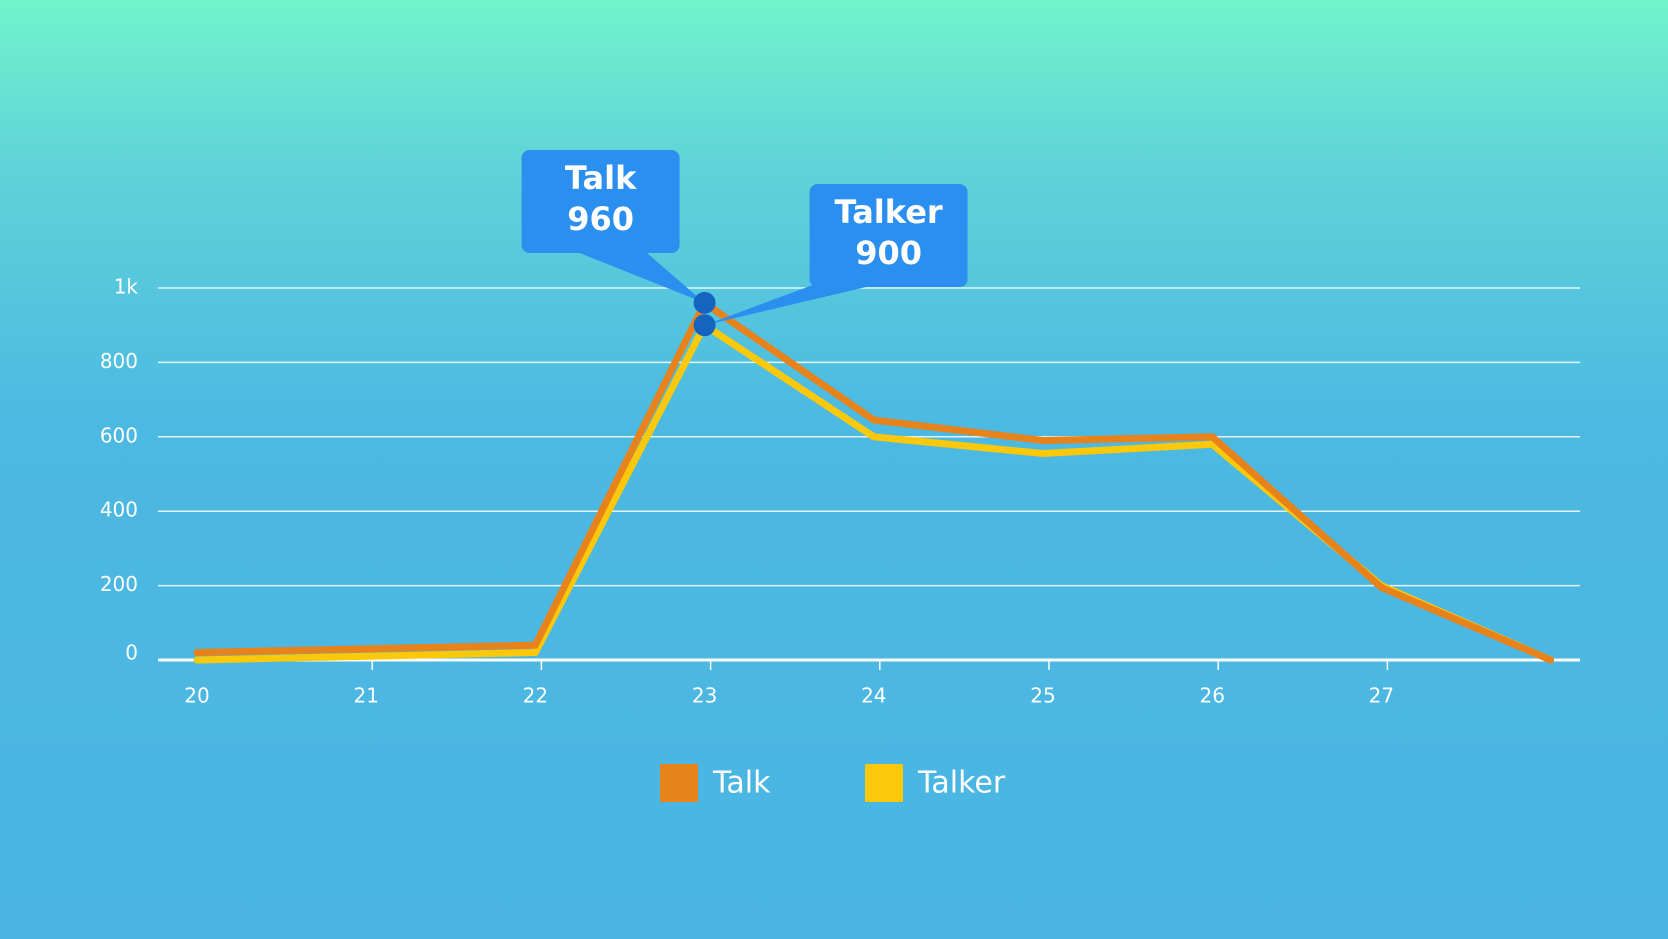 This screenshot has width=1668, height=939. I want to click on callout-value: 900, so click(888, 253).